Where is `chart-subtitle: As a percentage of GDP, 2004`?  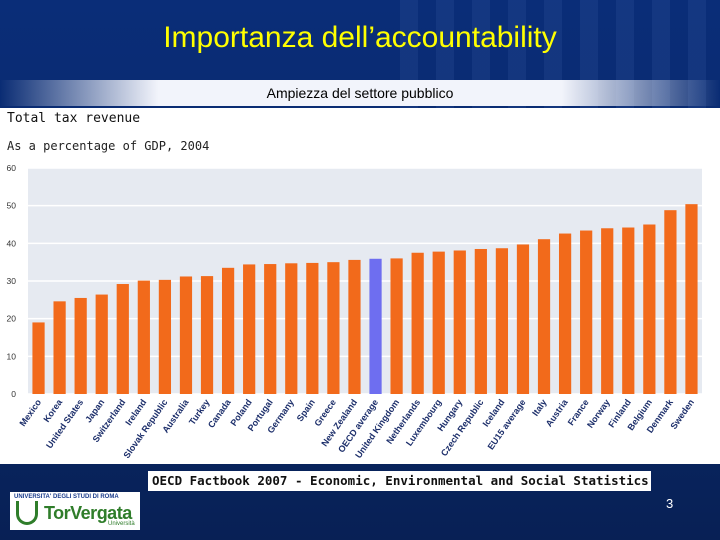 chart-subtitle: As a percentage of GDP, 2004 is located at coordinates (108, 146).